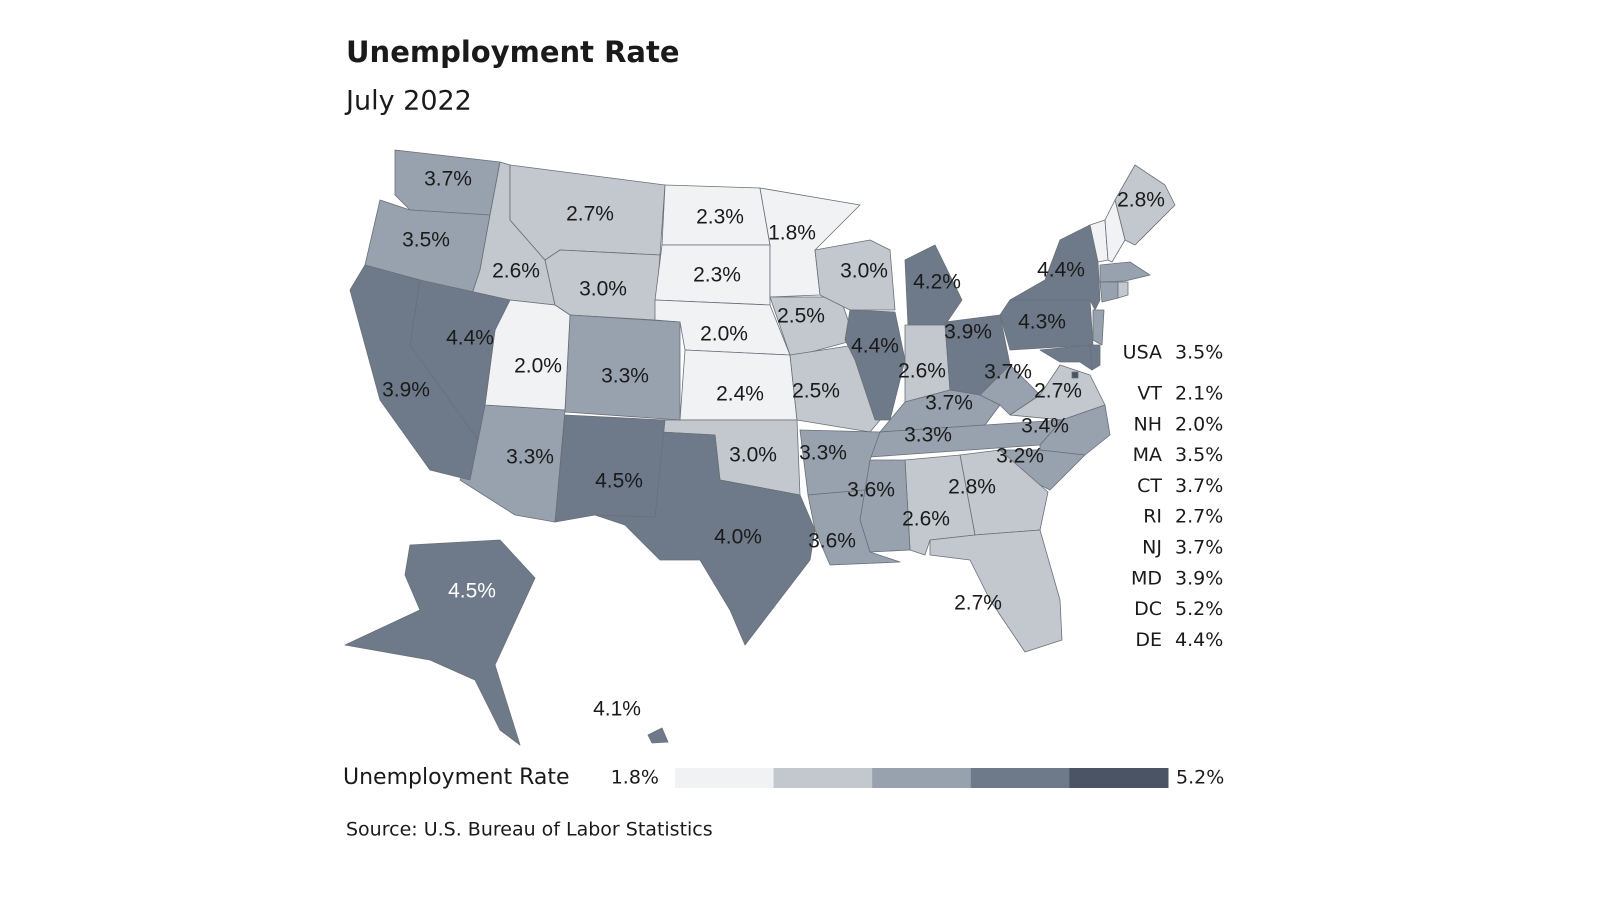  I want to click on legend-max-label: 5.2%, so click(1200, 778).